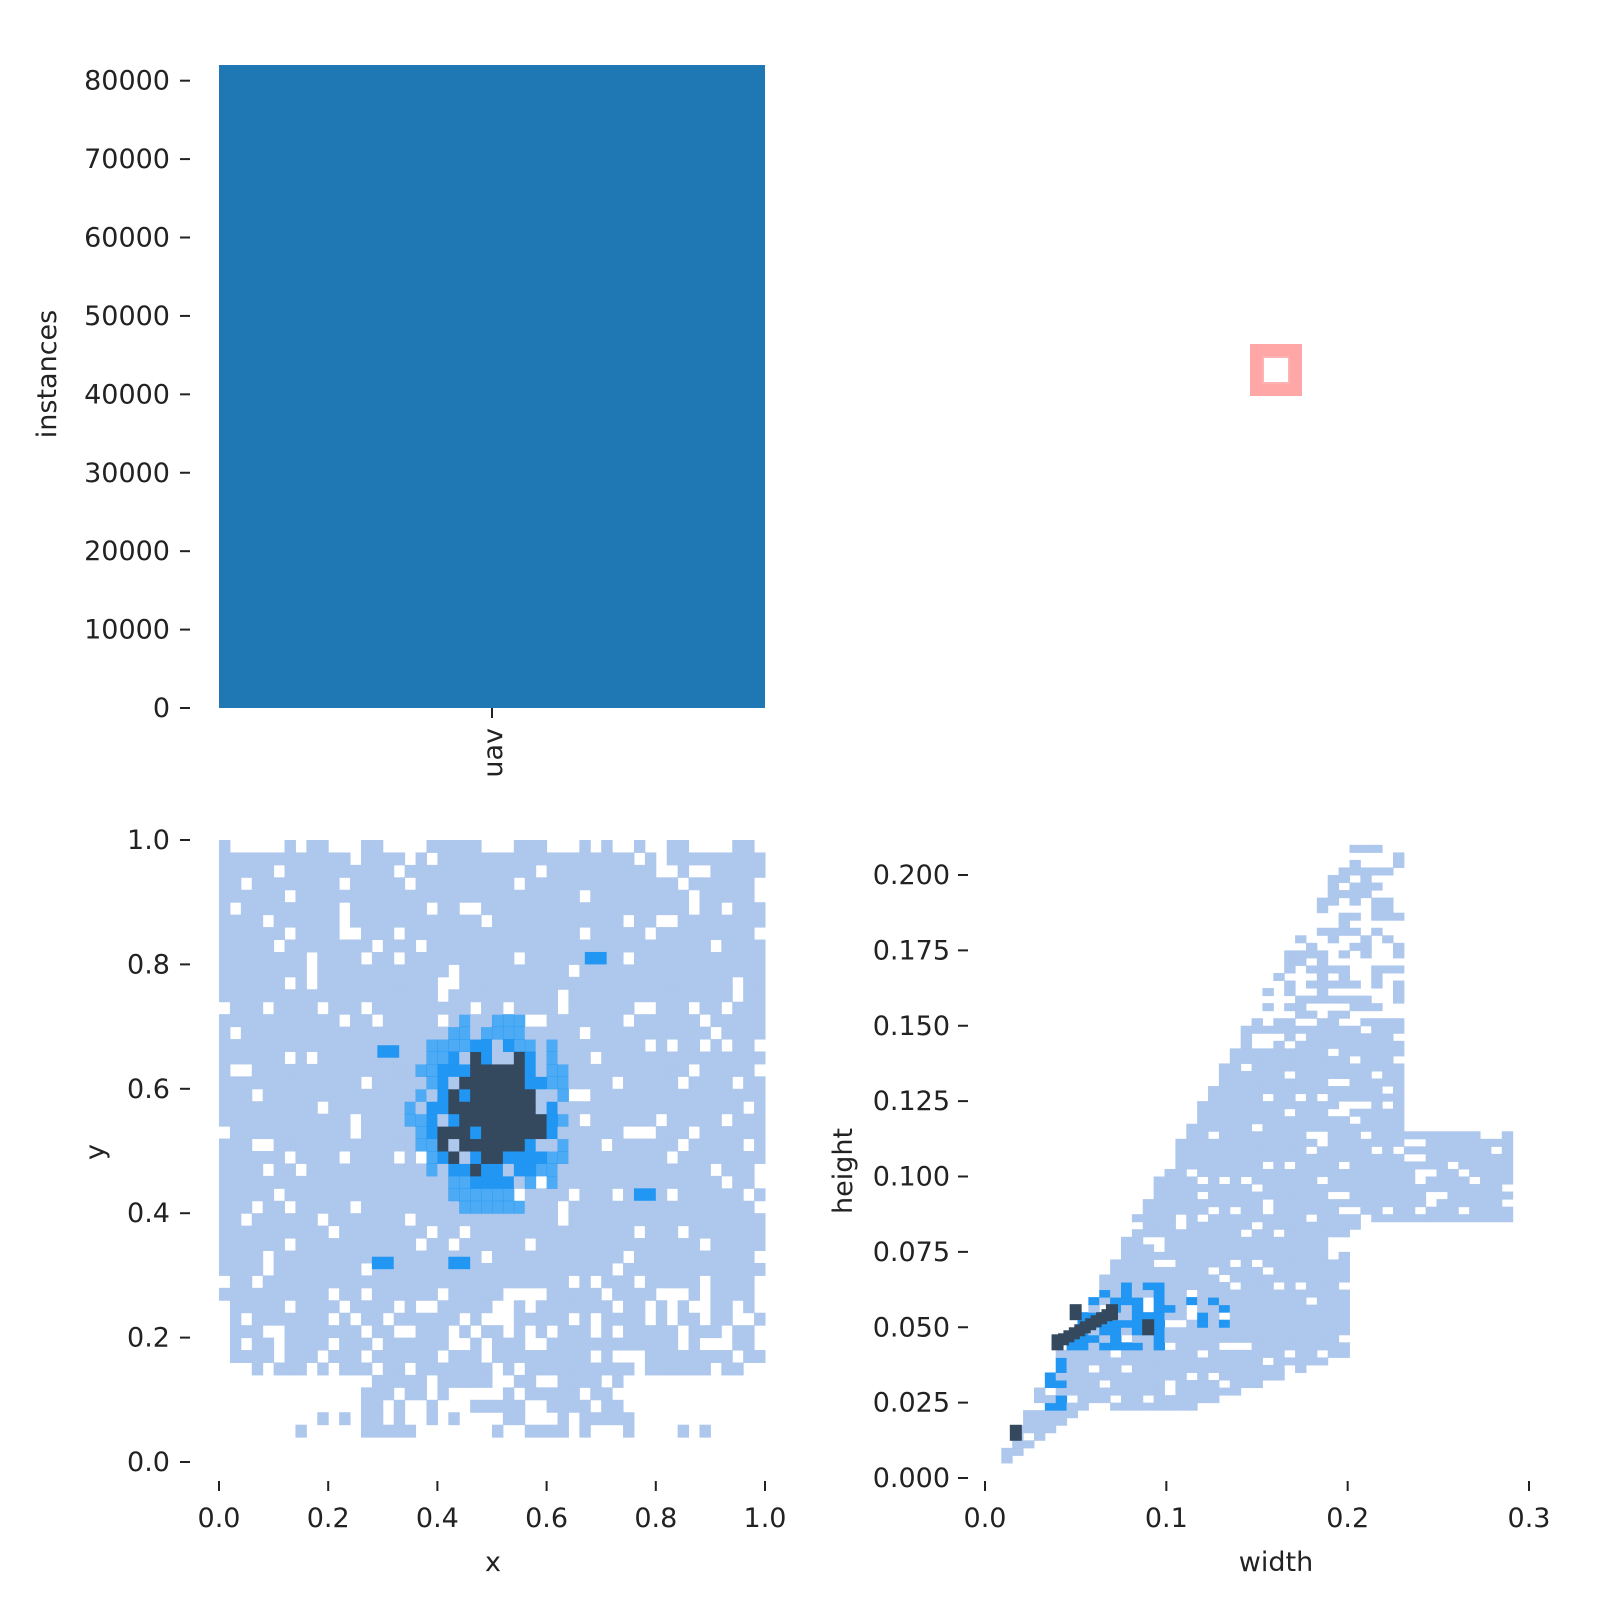 This screenshot has width=1600, height=1604. I want to click on wh-ytick-label: 0.150, so click(911, 1026).